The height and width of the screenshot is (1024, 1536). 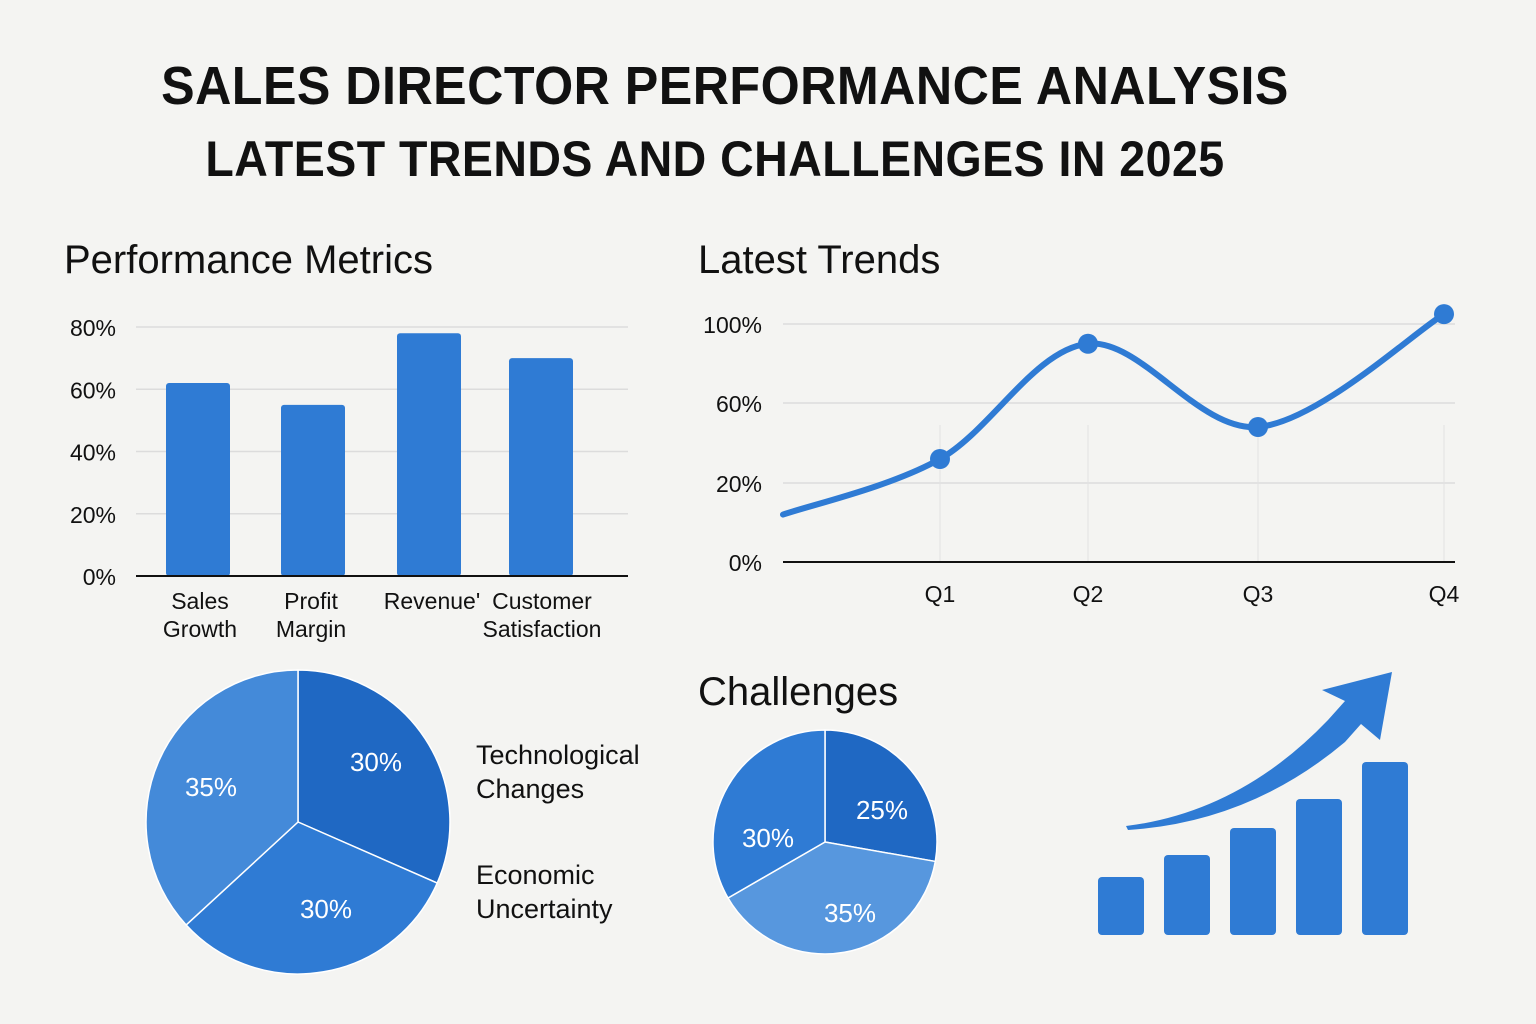 What do you see at coordinates (542, 601) in the screenshot?
I see `x-category-label: Customer` at bounding box center [542, 601].